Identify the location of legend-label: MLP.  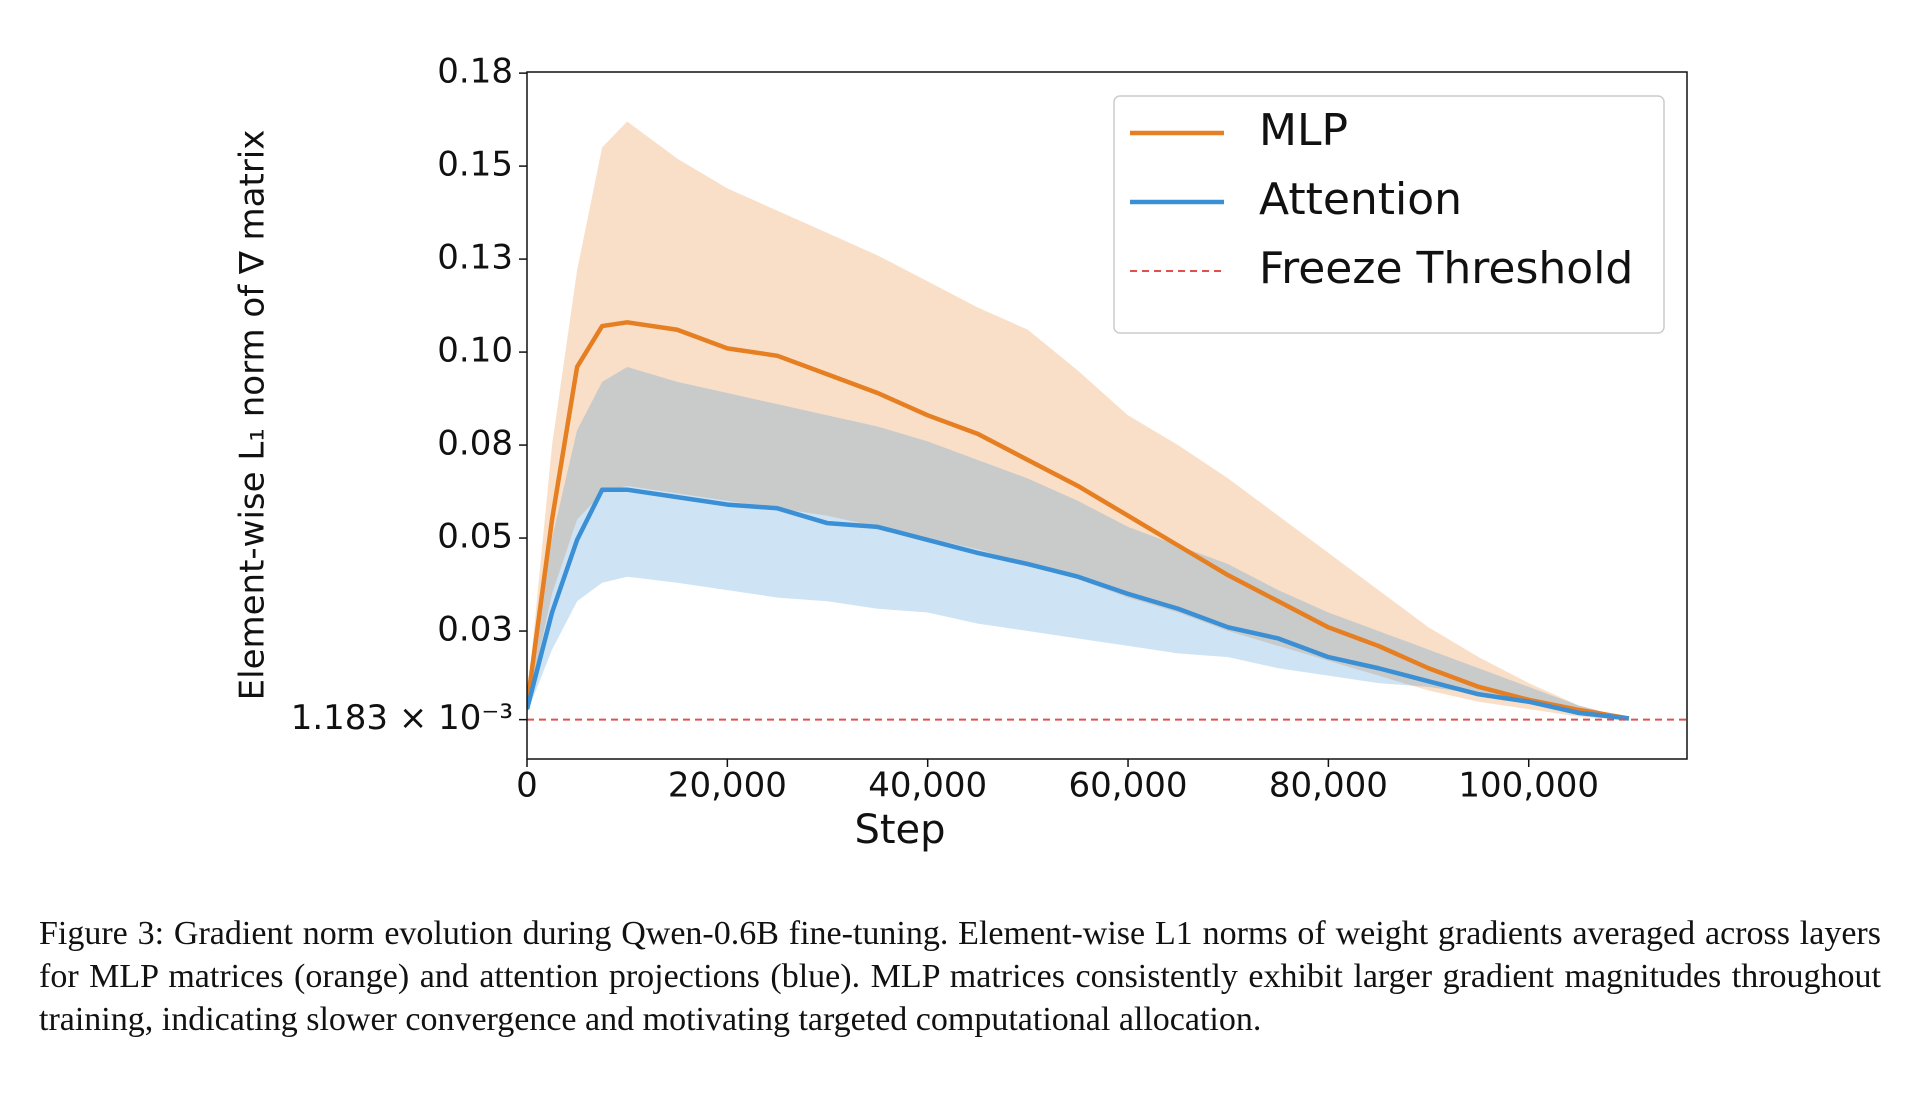
(1303, 130).